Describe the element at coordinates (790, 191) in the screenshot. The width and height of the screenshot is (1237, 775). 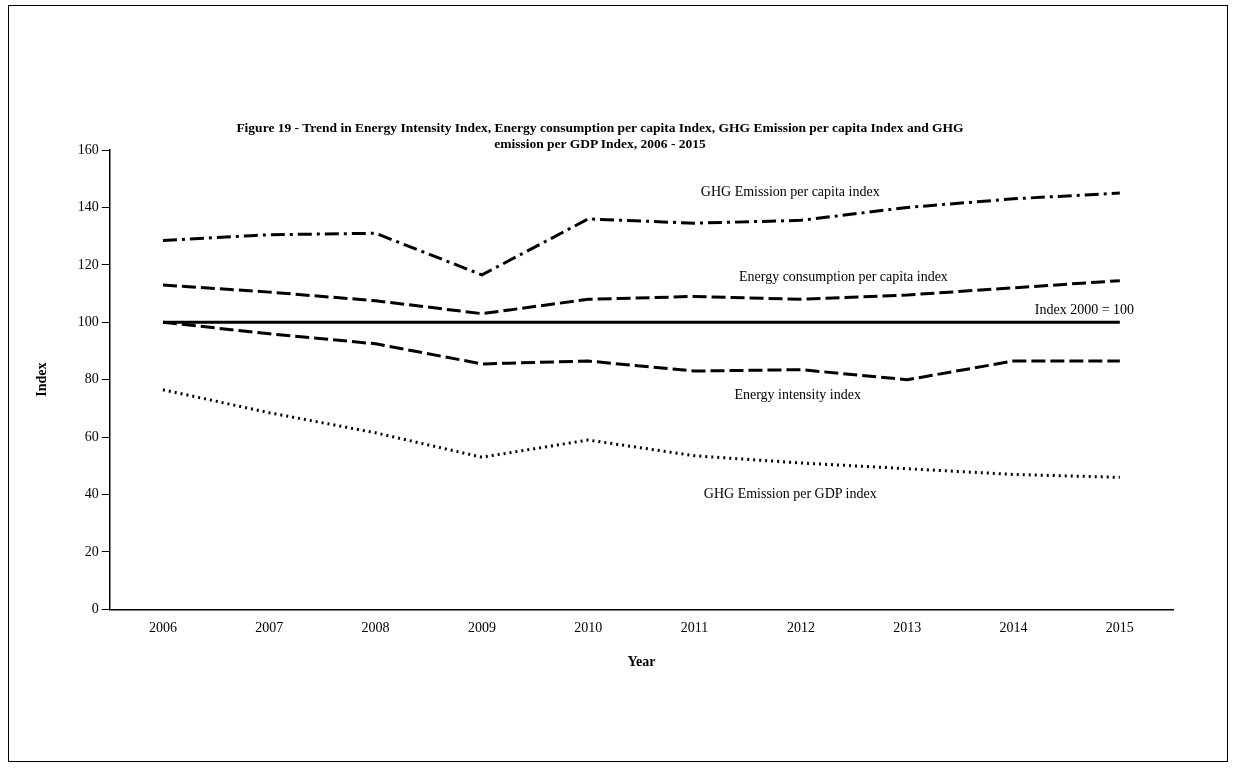
I see `series-label: GHG Emission per capita index` at that location.